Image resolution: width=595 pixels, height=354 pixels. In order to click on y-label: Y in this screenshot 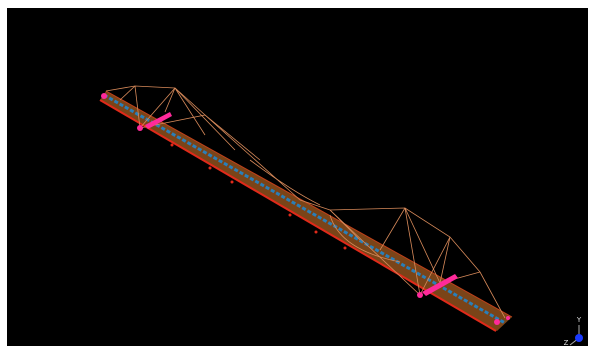, I will do `click(579, 320)`.